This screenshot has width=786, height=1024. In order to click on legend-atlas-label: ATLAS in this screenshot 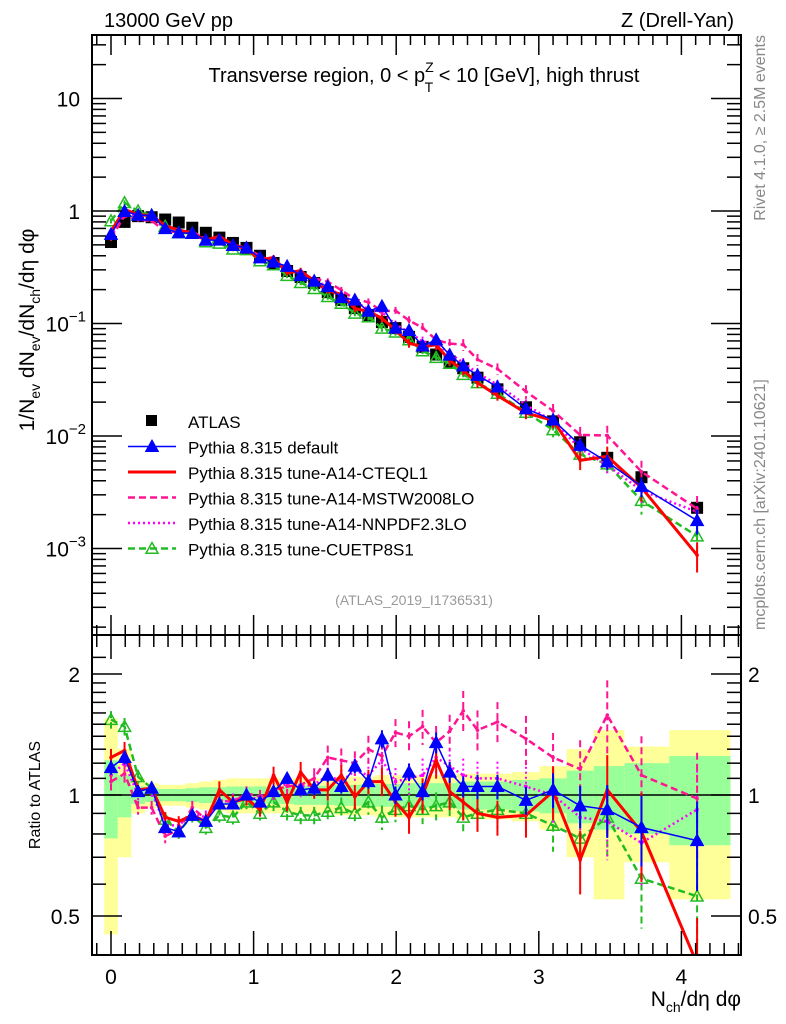, I will do `click(214, 422)`.